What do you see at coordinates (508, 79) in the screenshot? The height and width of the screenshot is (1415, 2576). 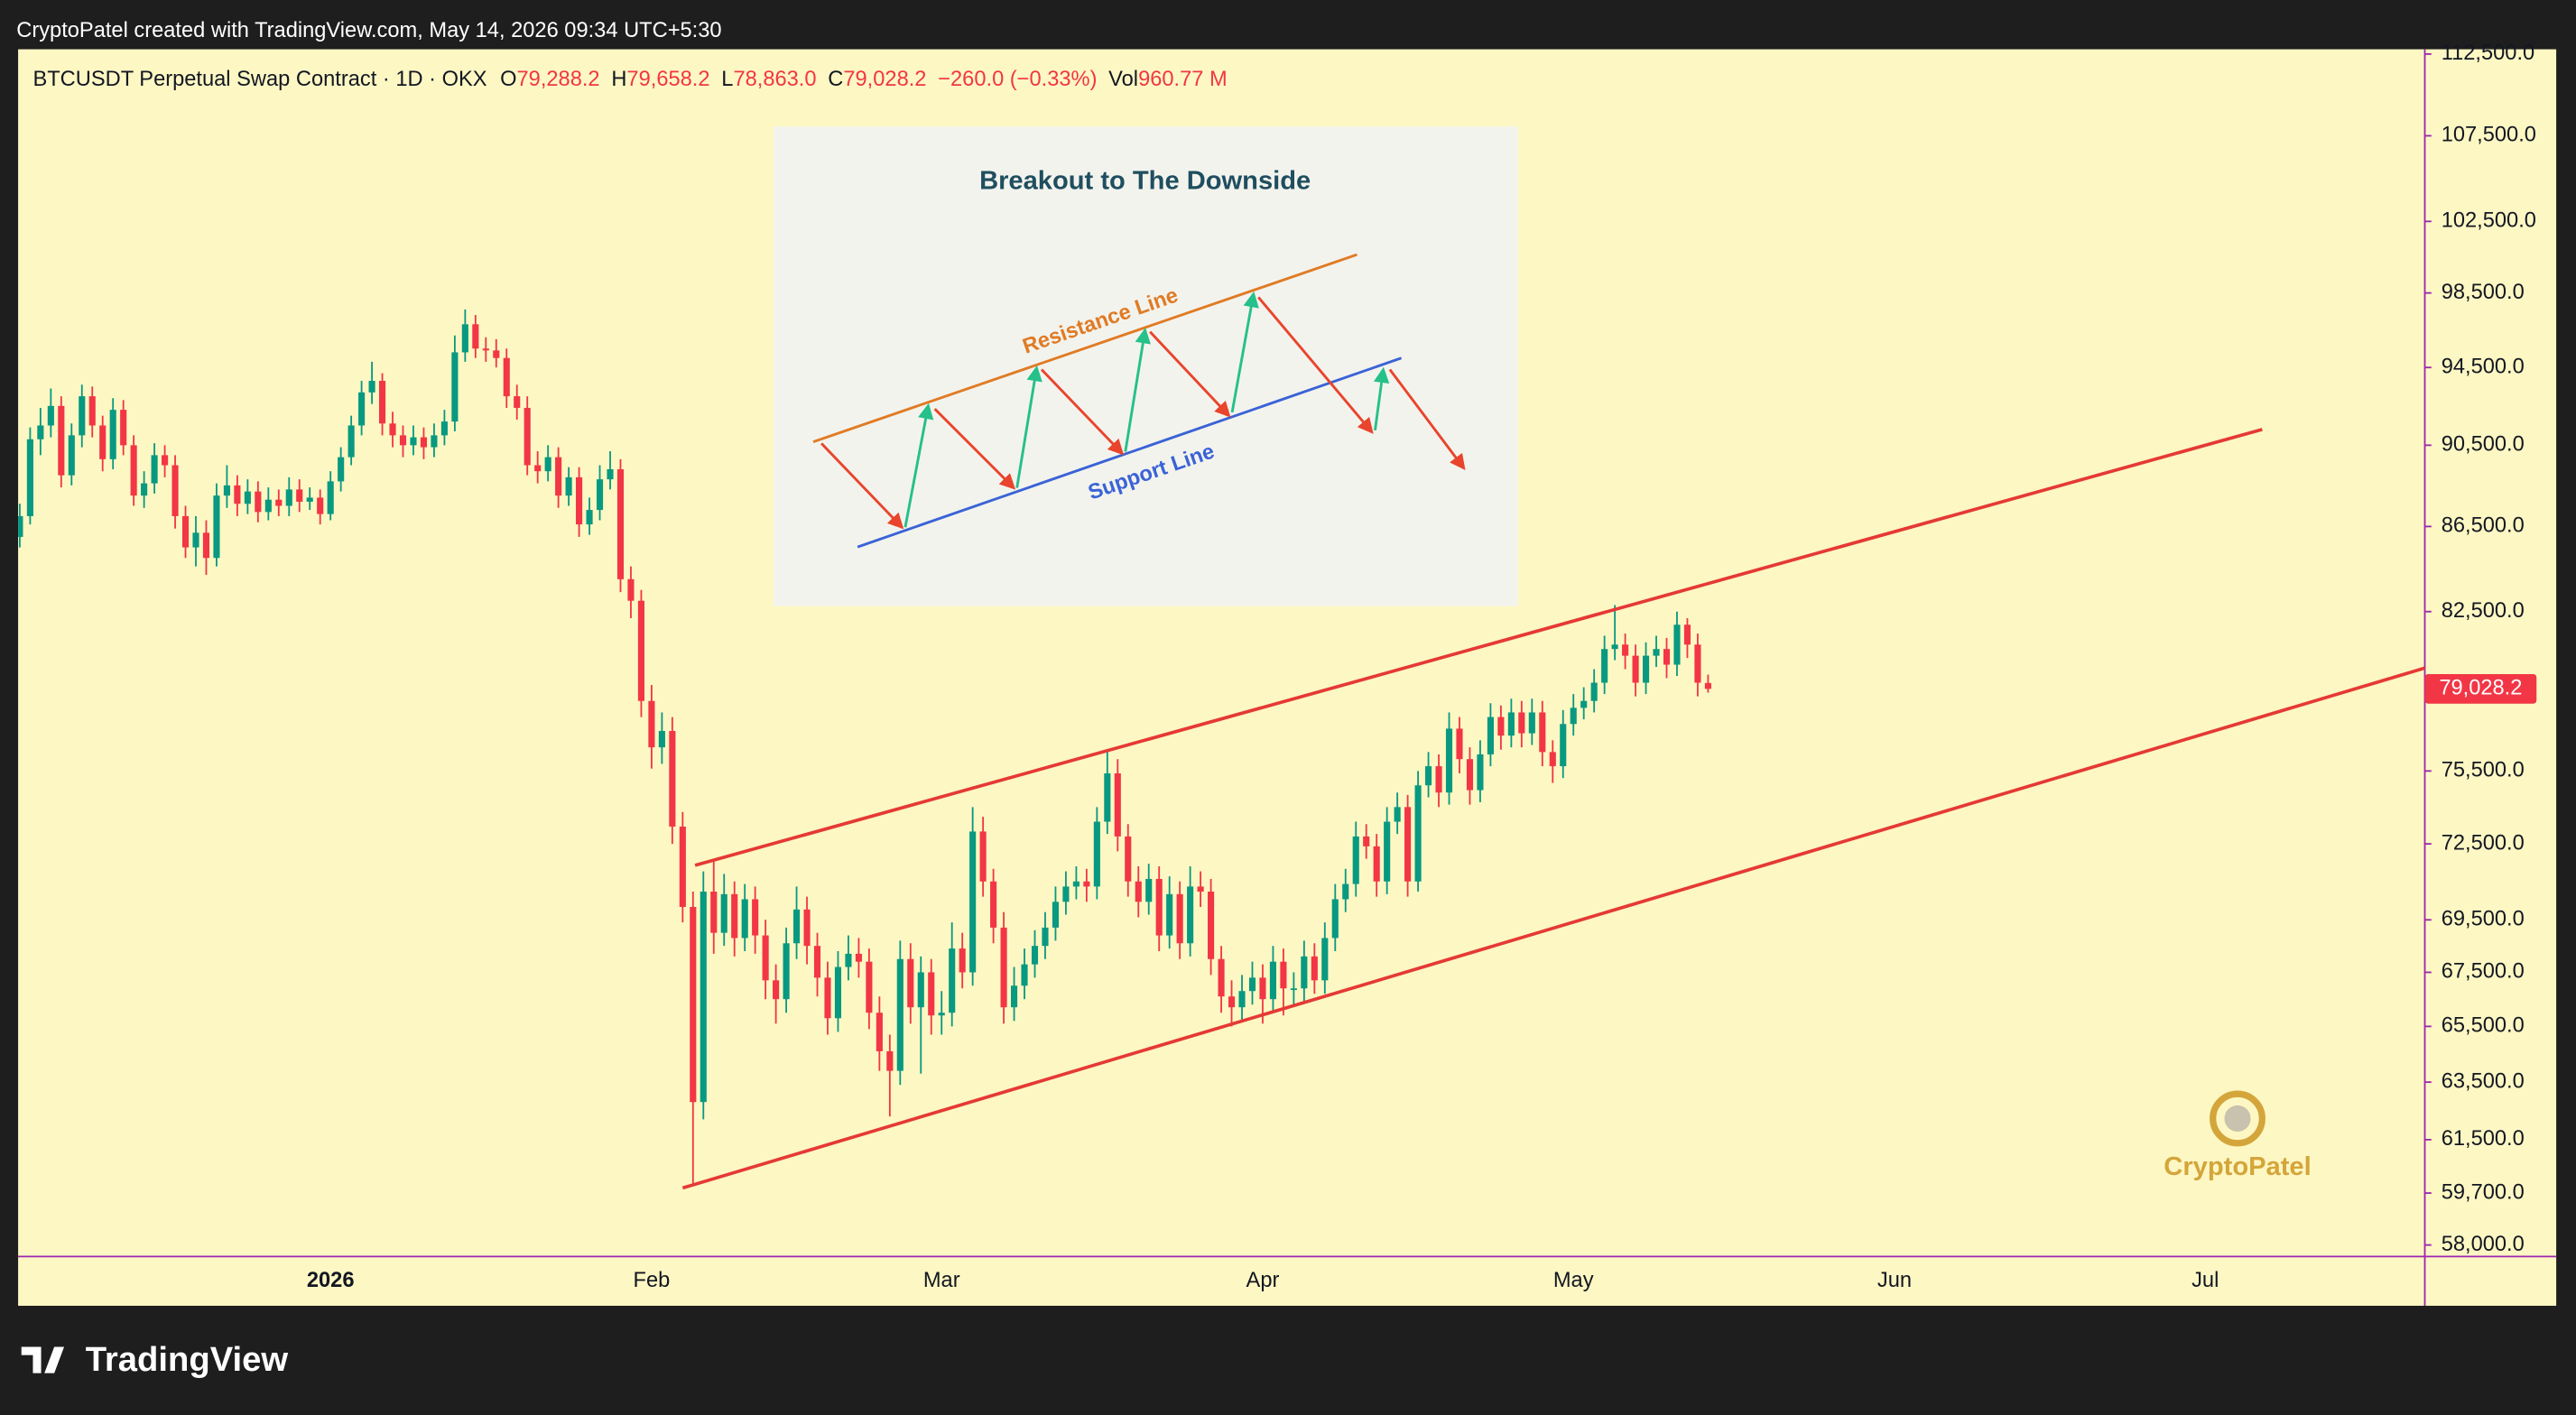 I see `legend-label: O` at bounding box center [508, 79].